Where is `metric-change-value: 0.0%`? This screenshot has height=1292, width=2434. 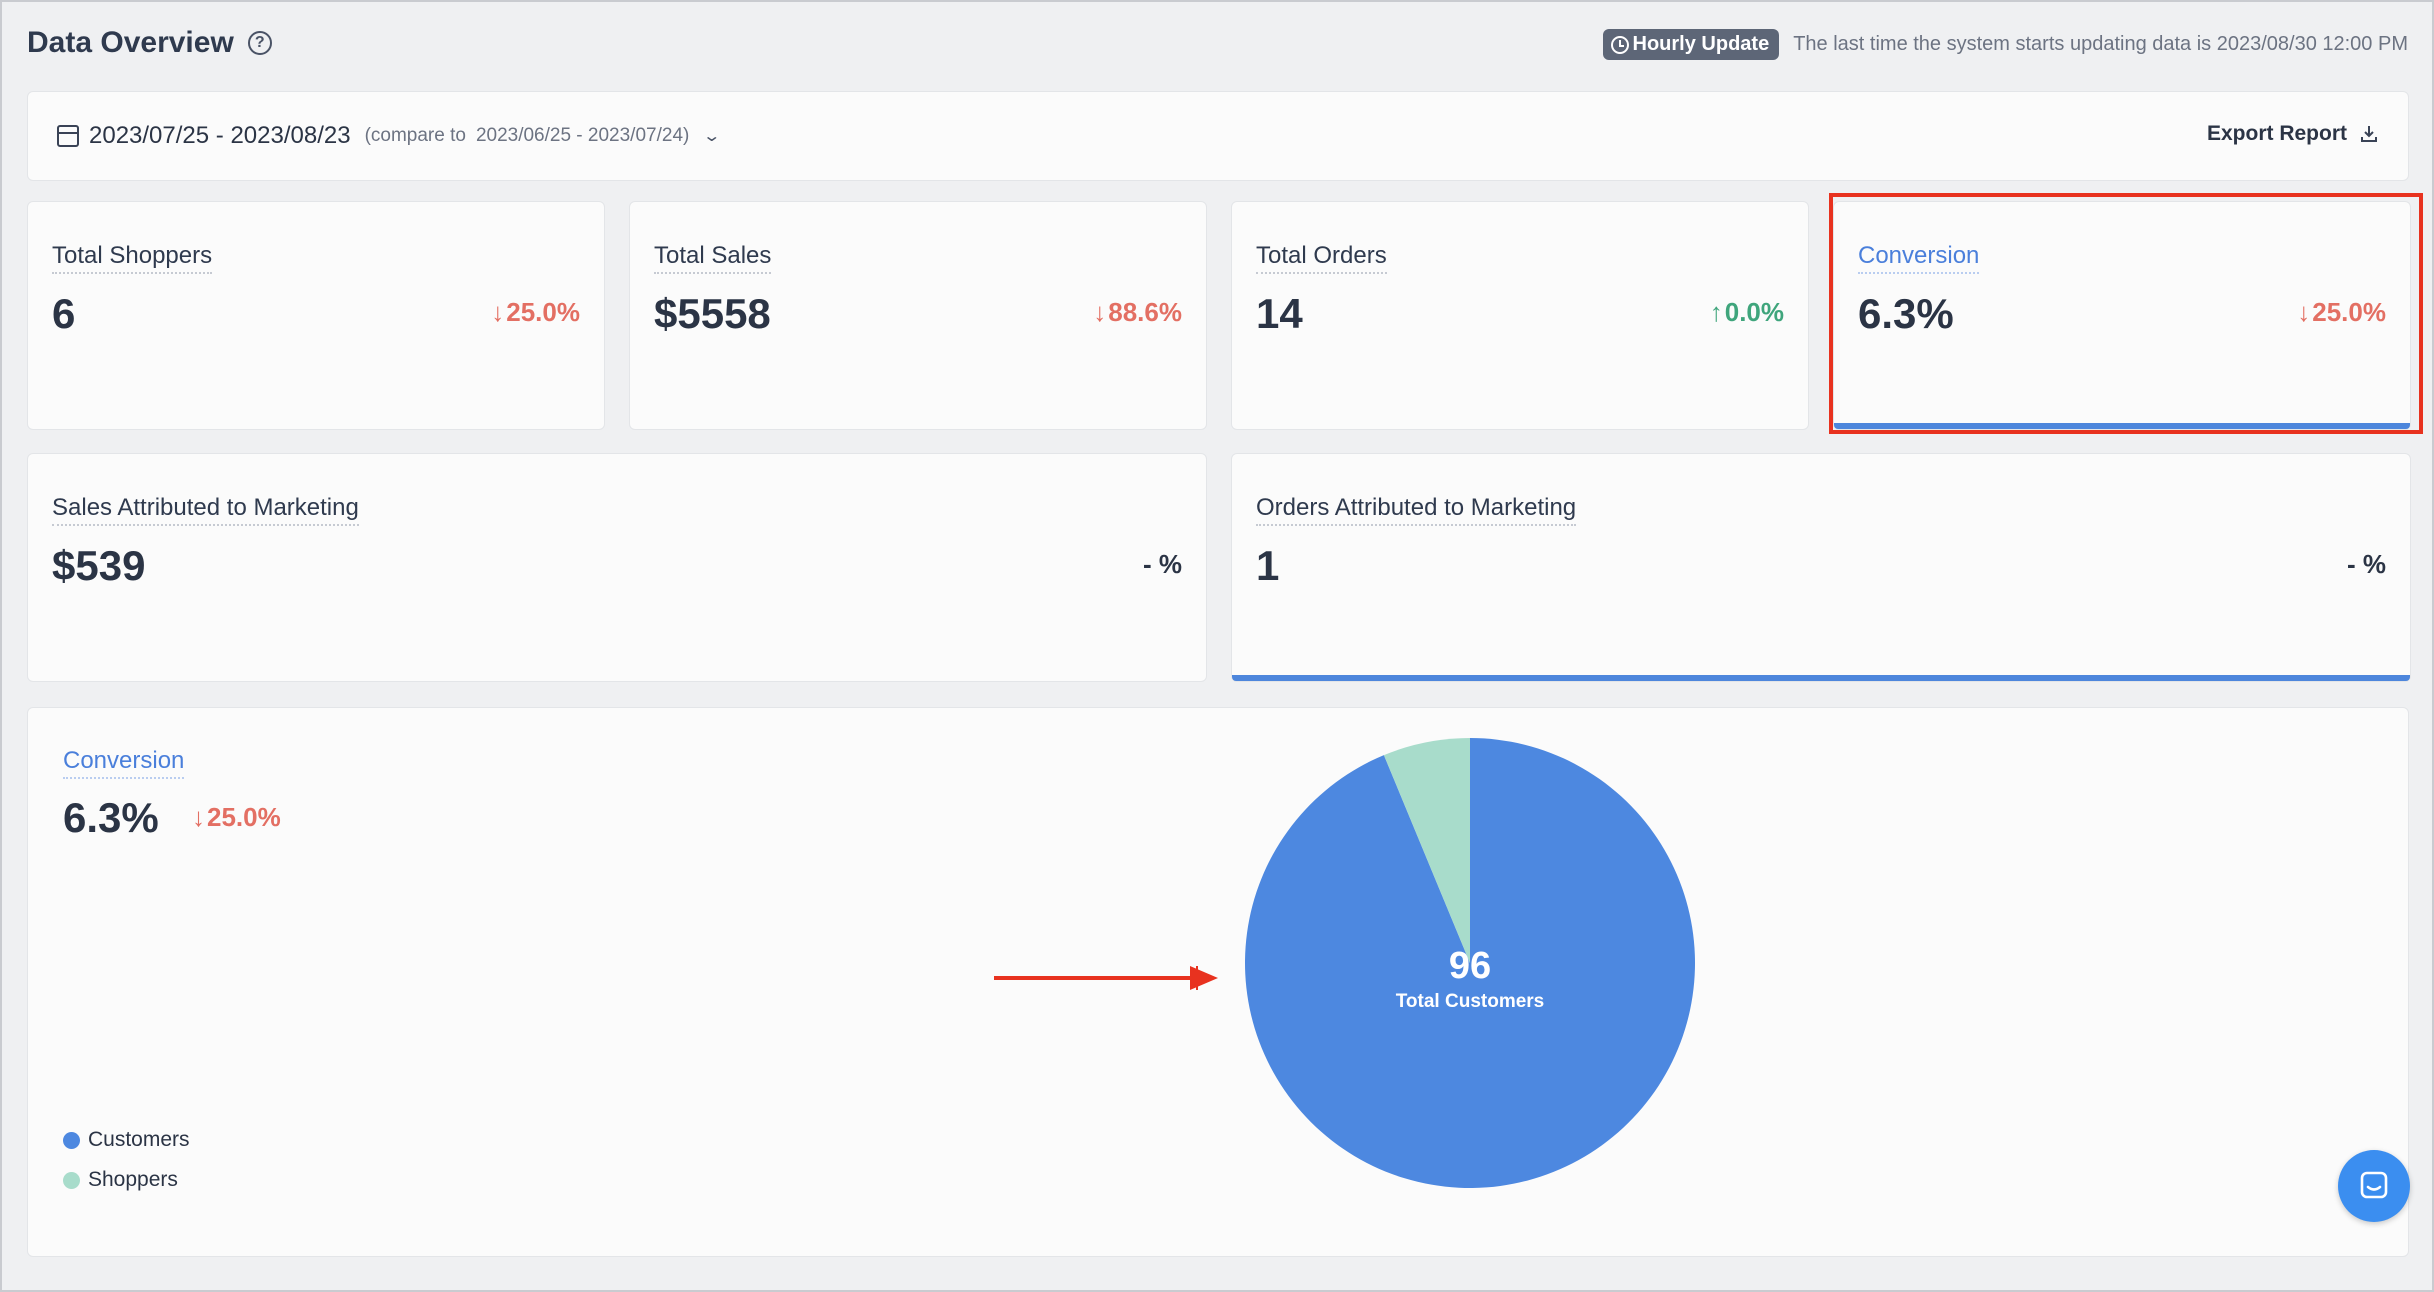
metric-change-value: 0.0% is located at coordinates (1754, 312).